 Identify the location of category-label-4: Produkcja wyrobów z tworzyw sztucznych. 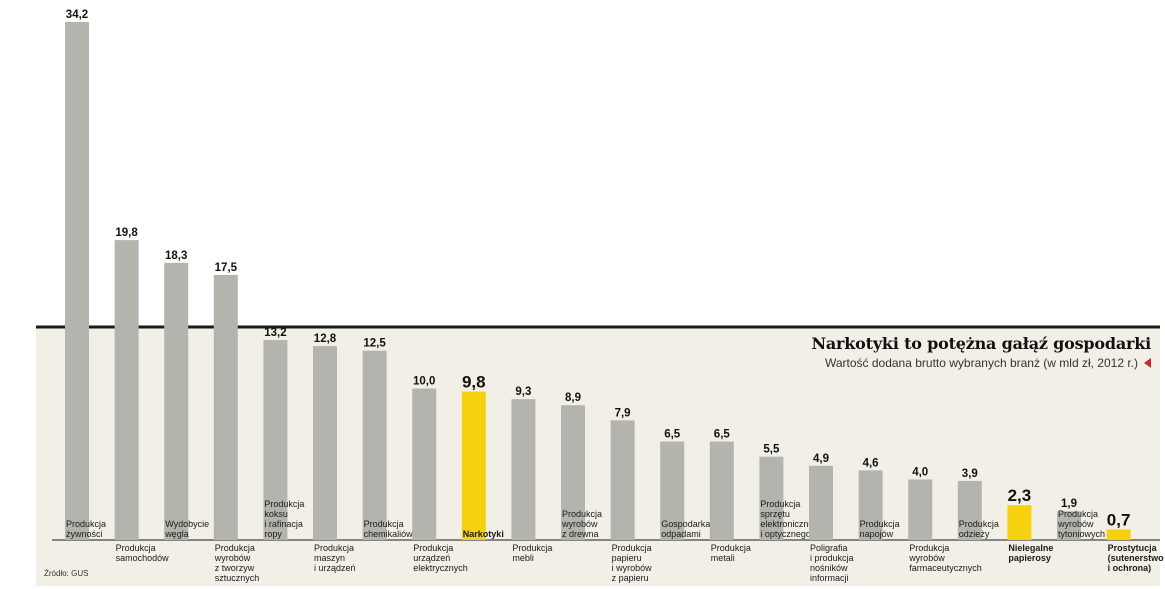
(237, 563).